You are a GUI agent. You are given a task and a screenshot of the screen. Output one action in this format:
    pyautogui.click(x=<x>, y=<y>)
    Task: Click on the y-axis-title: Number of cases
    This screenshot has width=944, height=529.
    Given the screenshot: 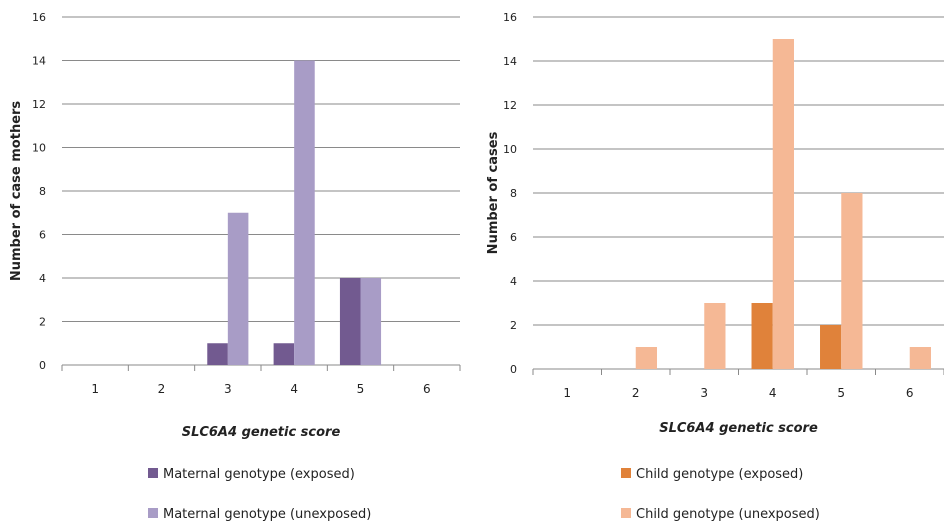 What is the action you would take?
    pyautogui.click(x=493, y=192)
    